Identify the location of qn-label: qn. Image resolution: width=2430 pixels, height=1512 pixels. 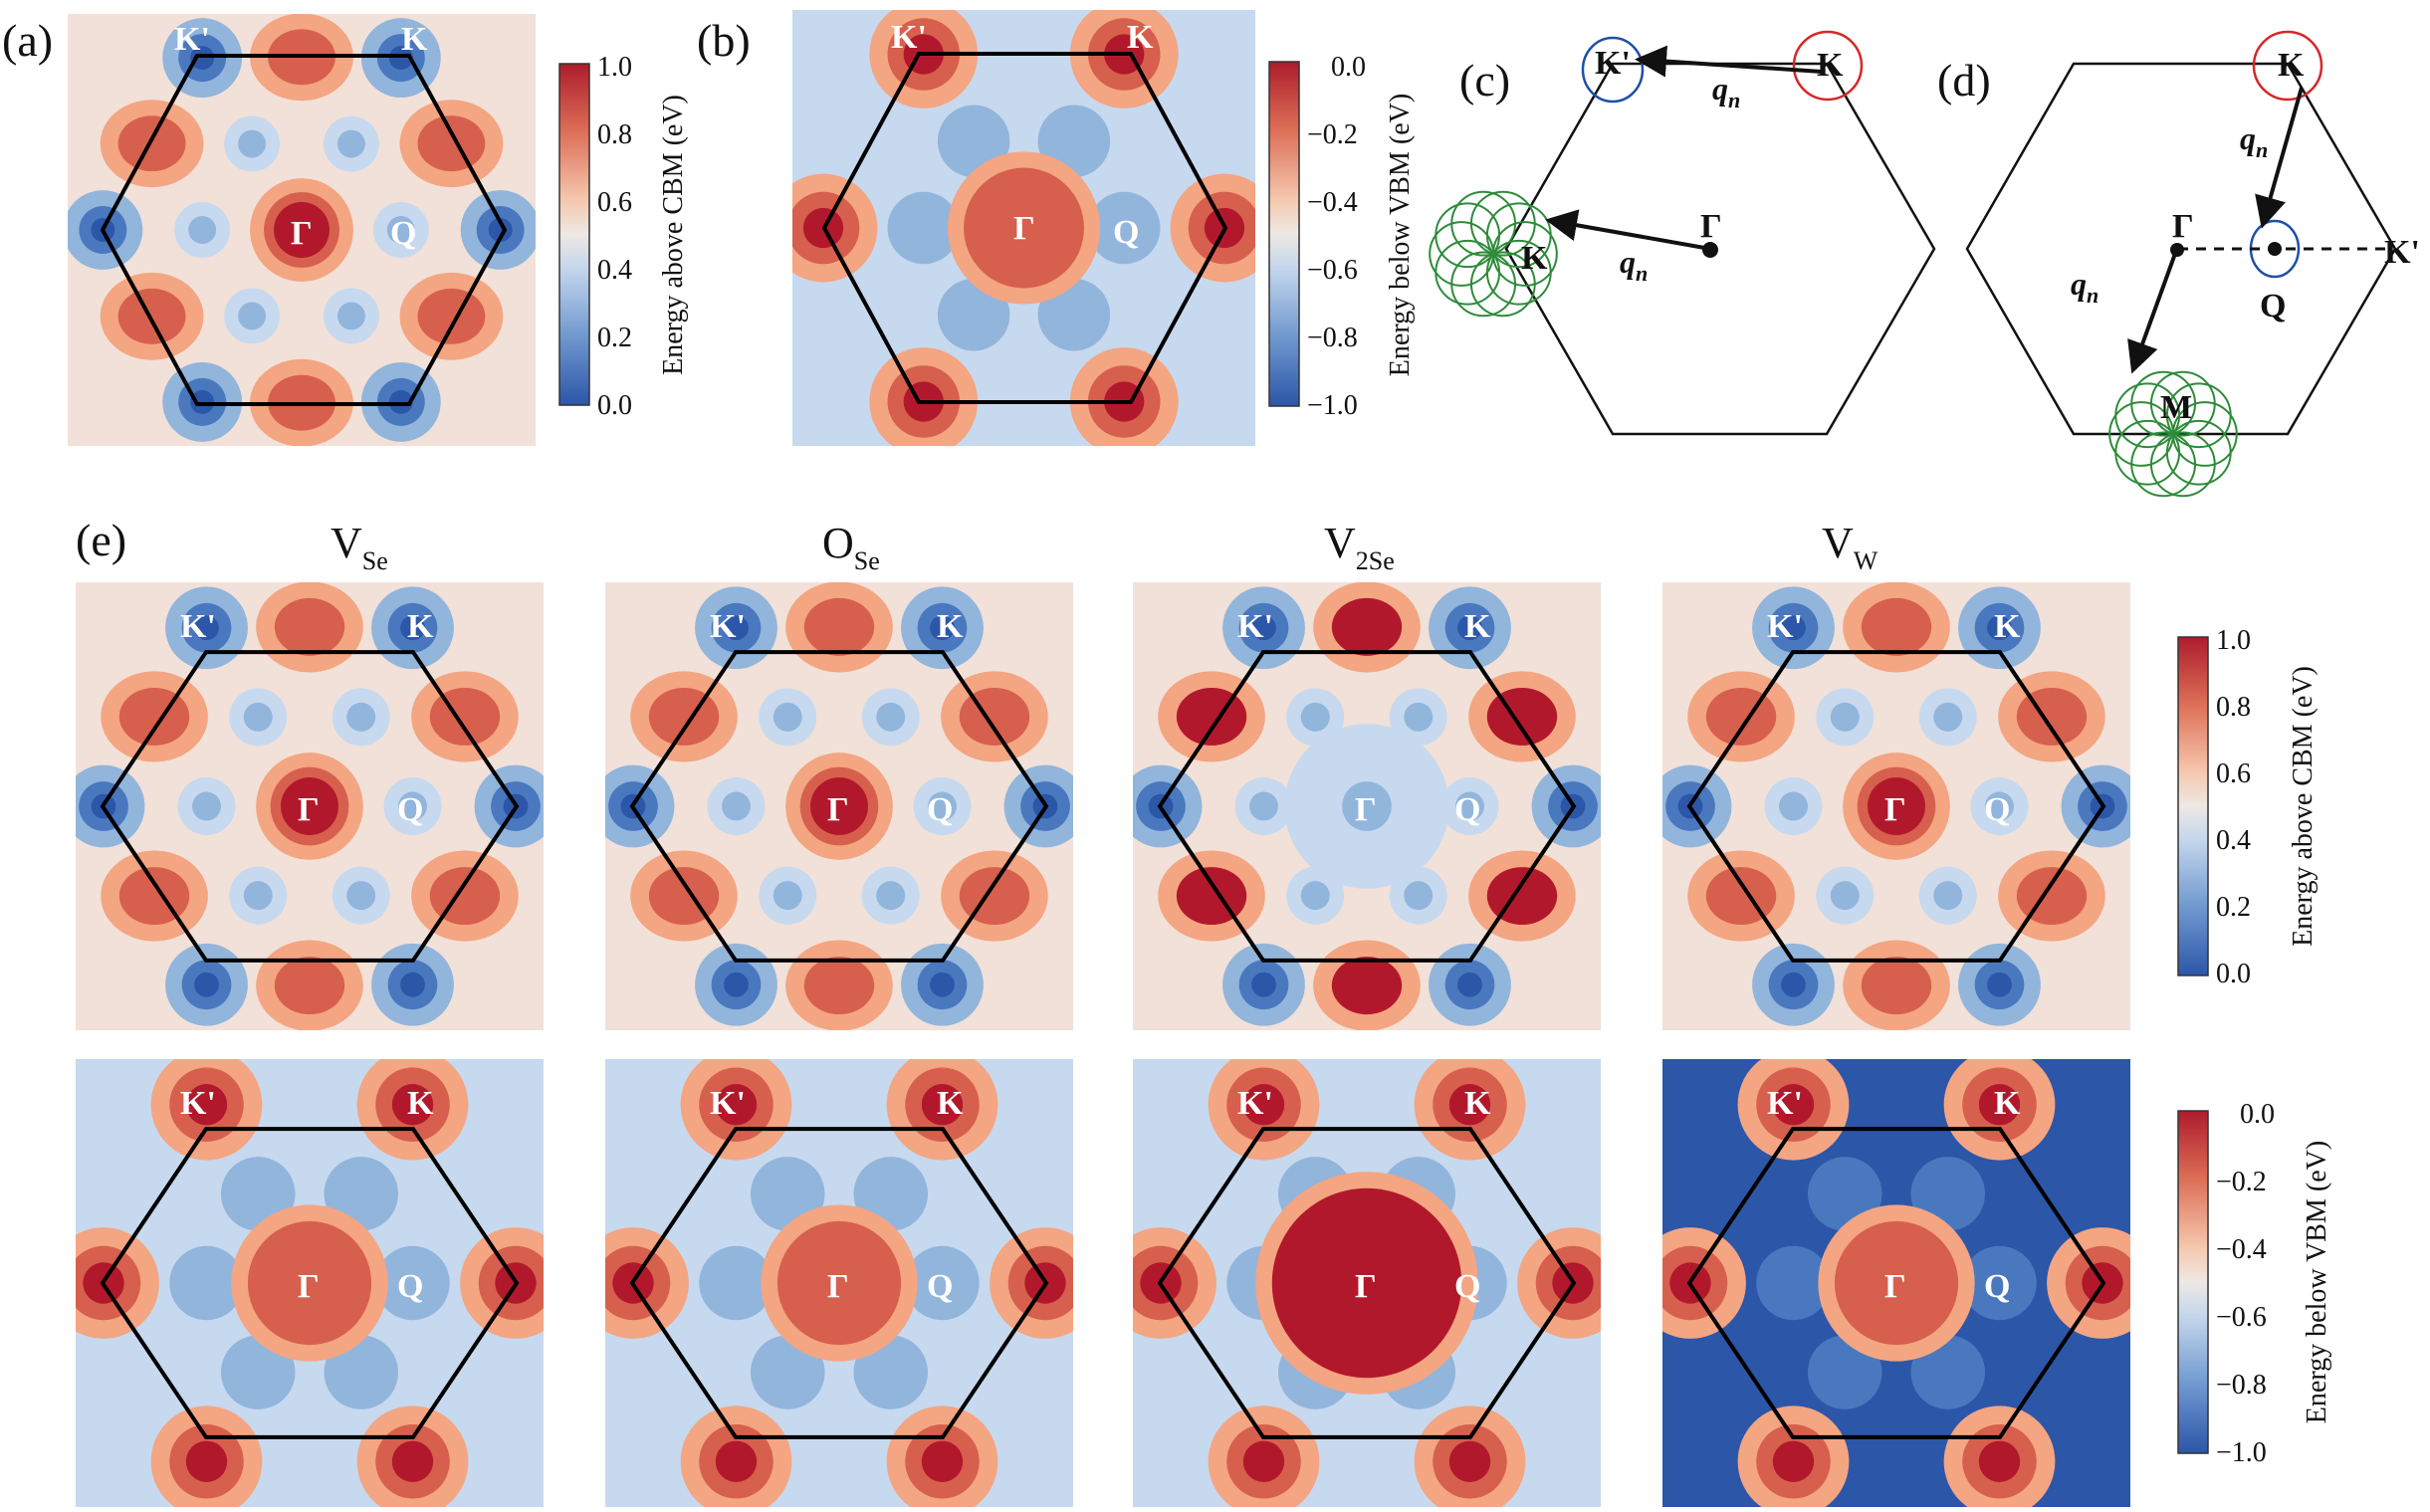
(2254, 141).